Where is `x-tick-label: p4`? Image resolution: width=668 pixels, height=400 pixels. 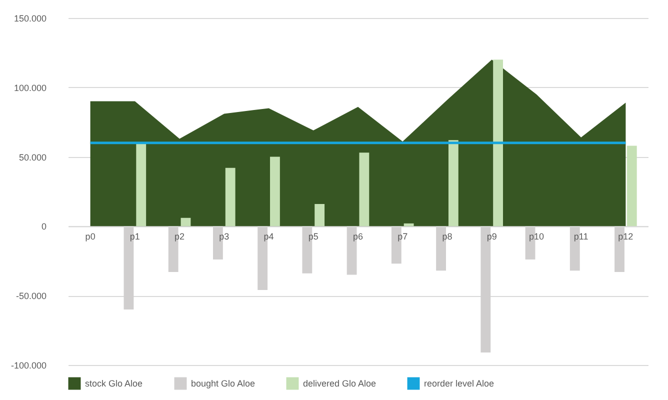 x-tick-label: p4 is located at coordinates (269, 237).